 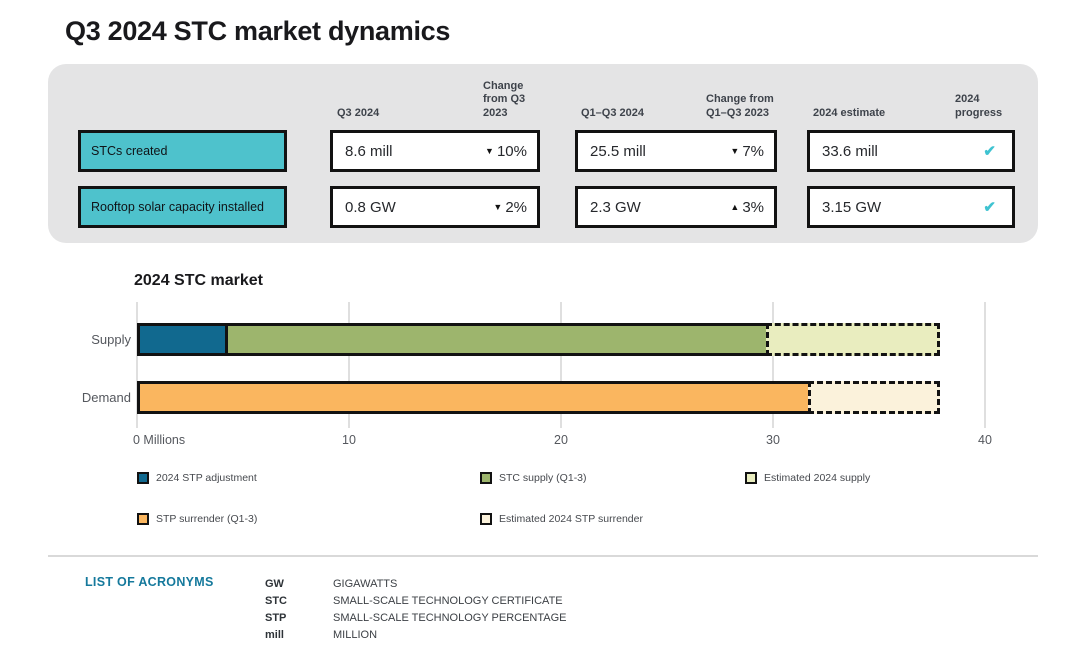 I want to click on acronyms-heading: LIST OF ACRONYMS, so click(x=149, y=582).